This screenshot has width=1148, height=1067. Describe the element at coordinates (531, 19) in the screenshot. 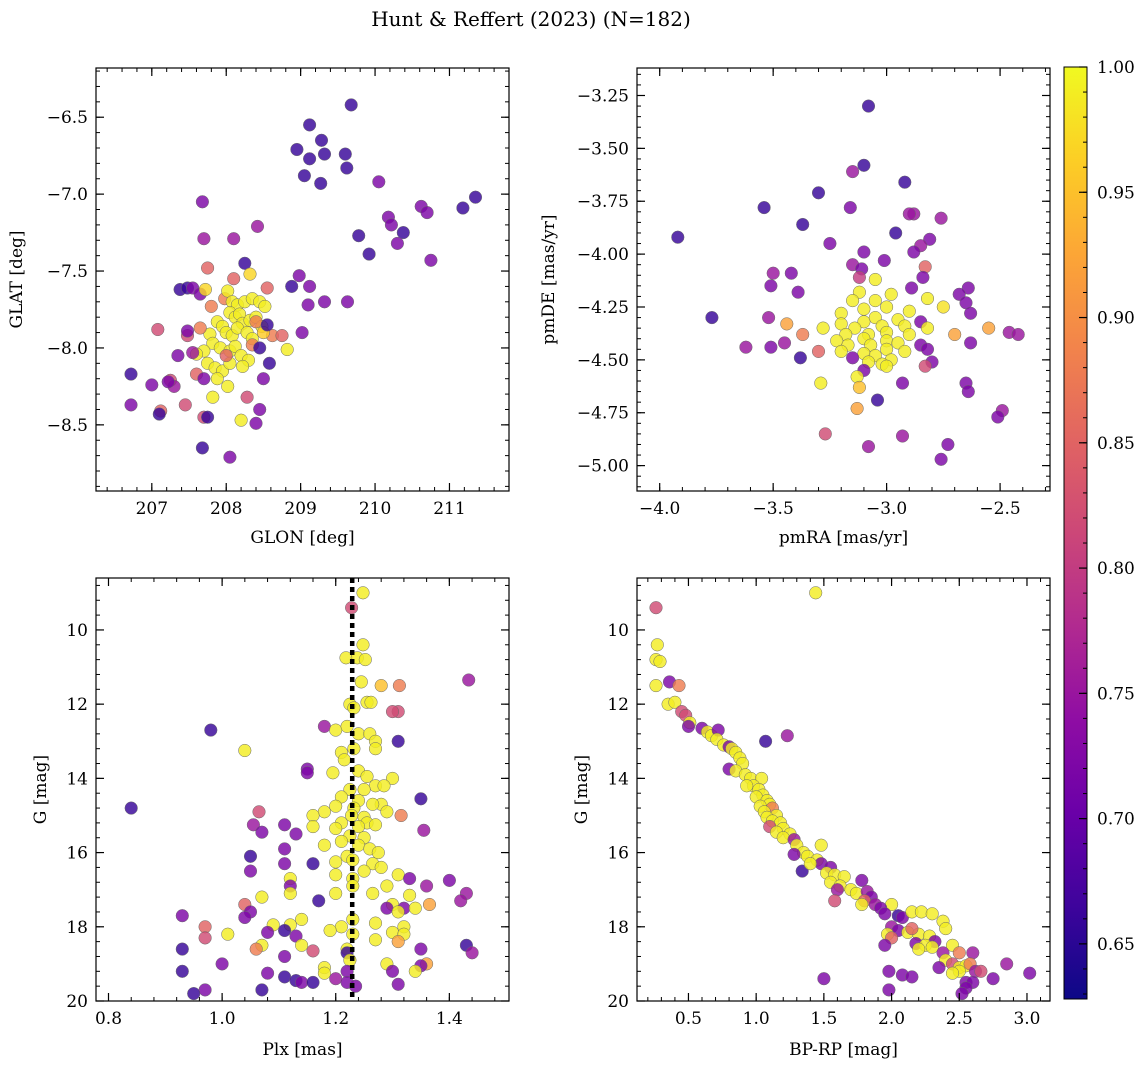

I see `figure-title: Hunt & Reffert (2023) (N=182)` at that location.